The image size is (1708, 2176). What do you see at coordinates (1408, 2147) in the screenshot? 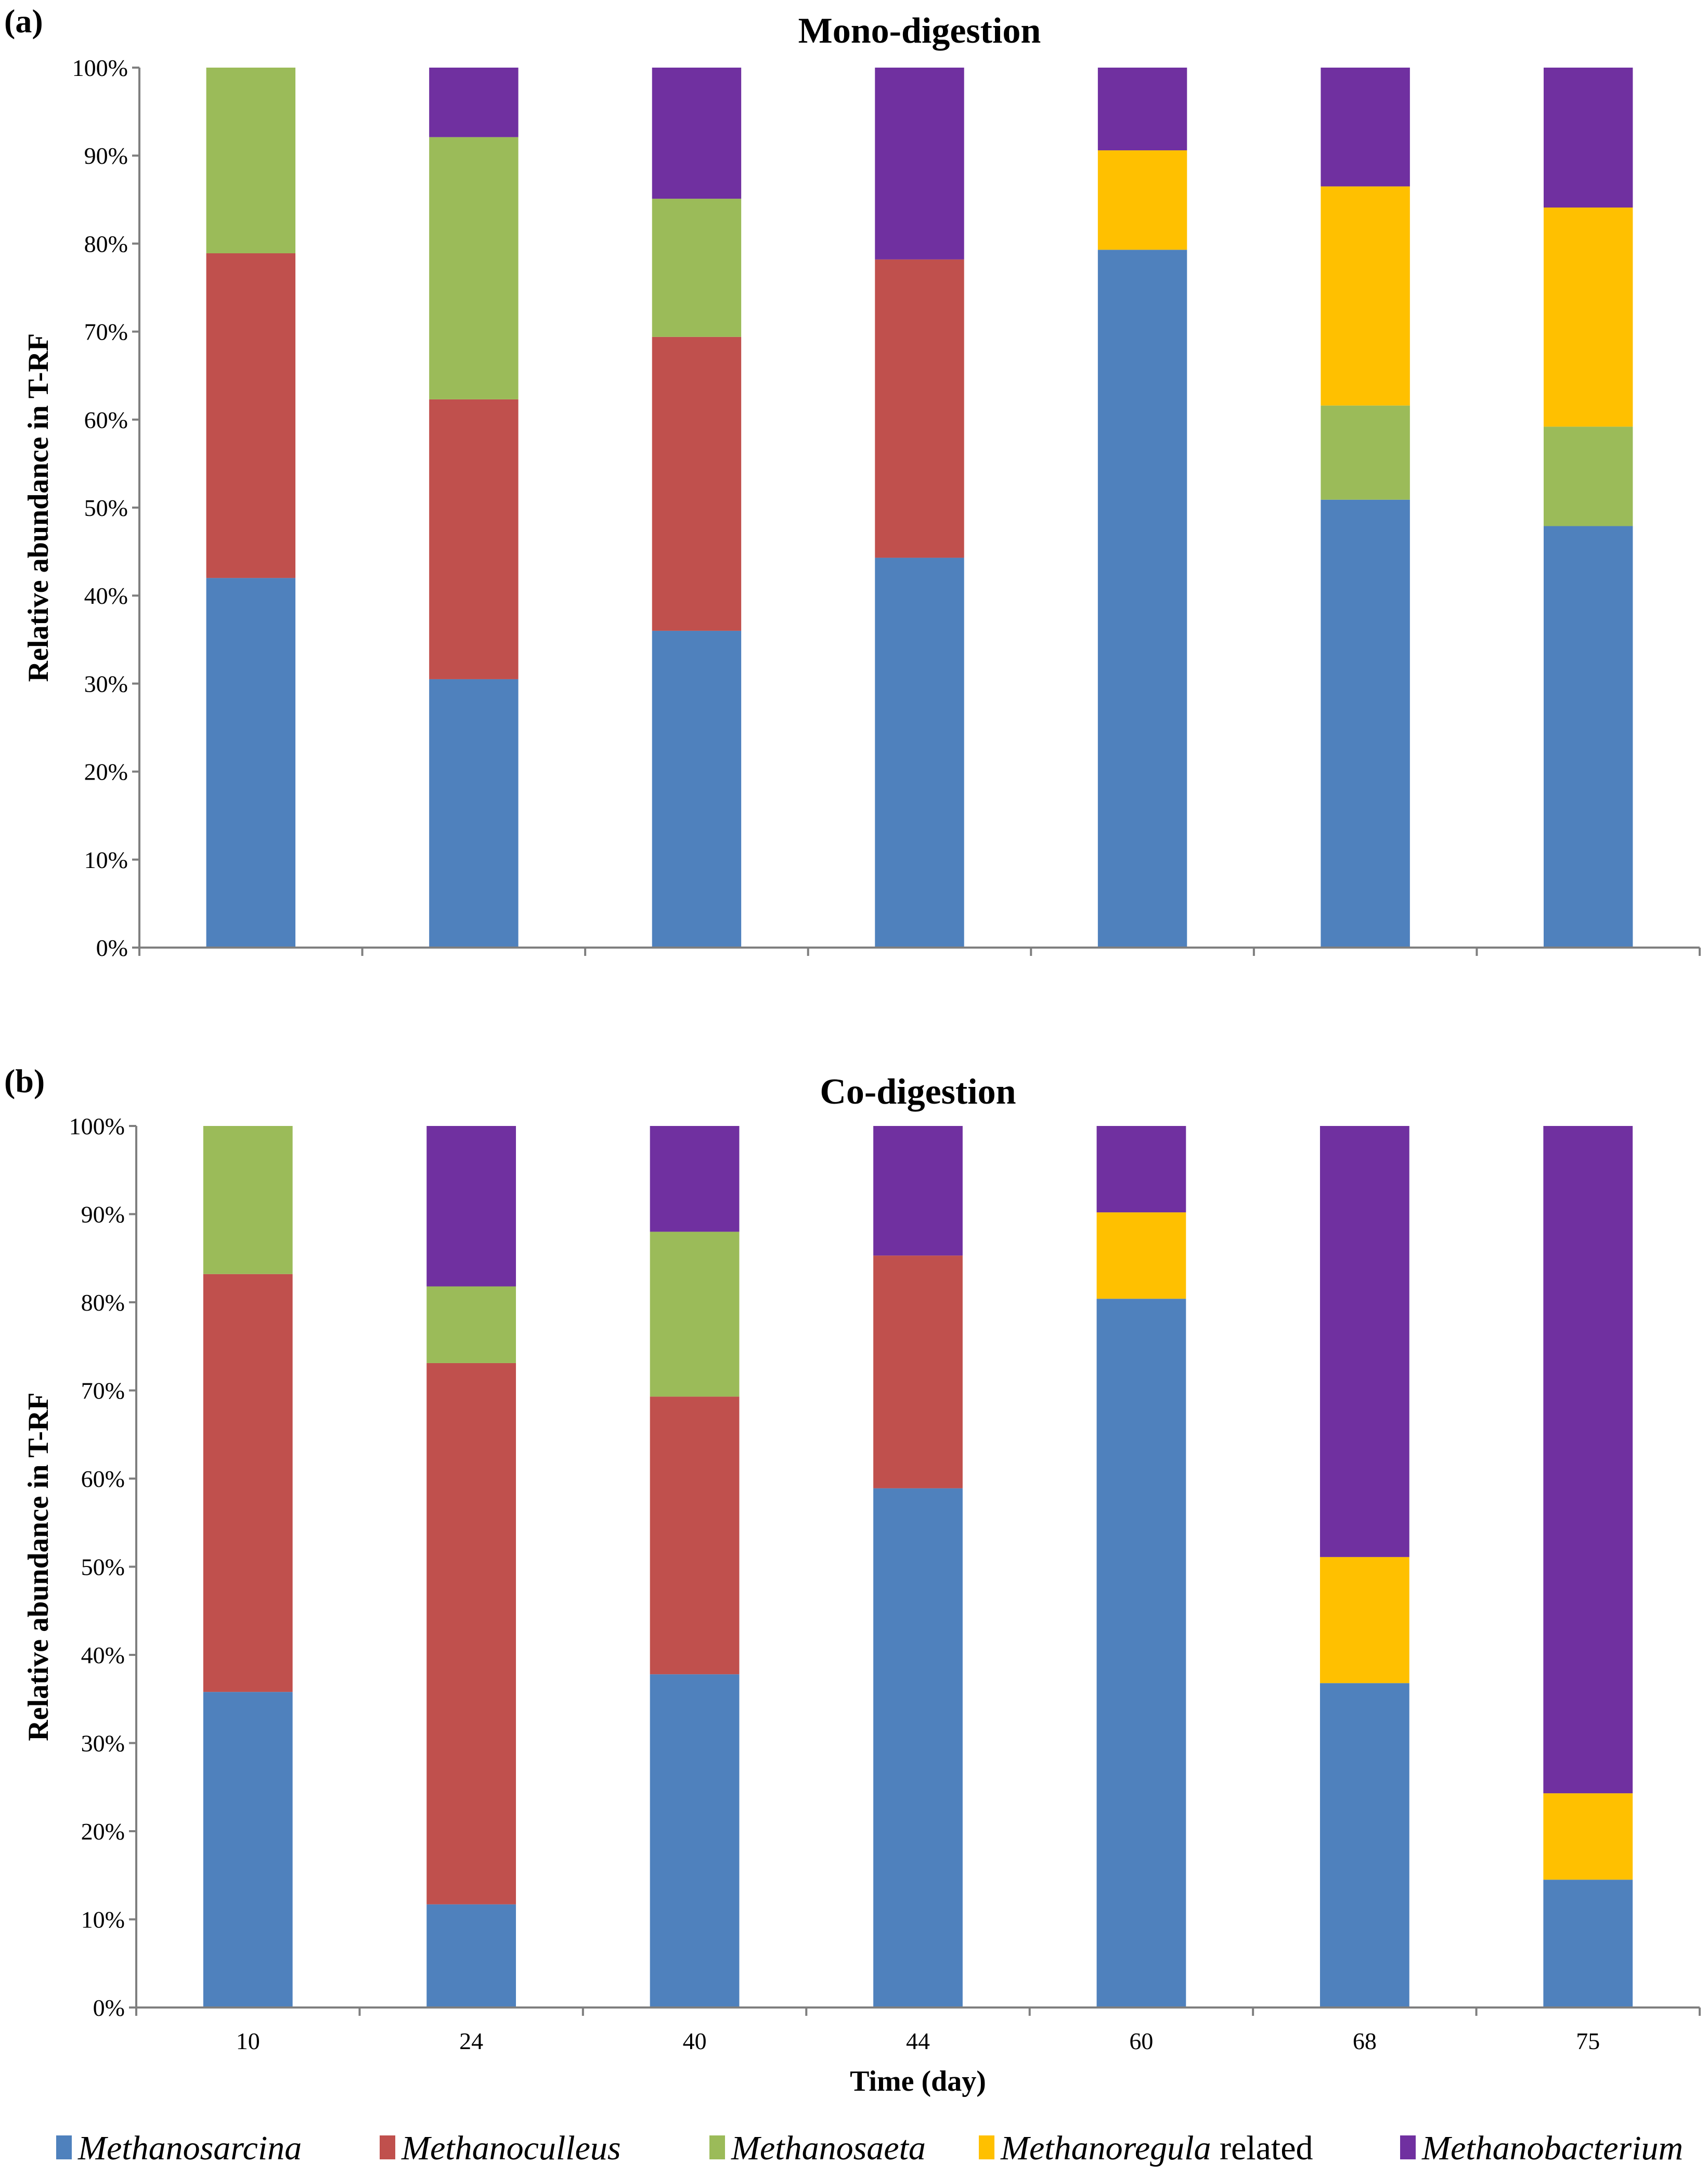
I see `purple-square-icon` at bounding box center [1408, 2147].